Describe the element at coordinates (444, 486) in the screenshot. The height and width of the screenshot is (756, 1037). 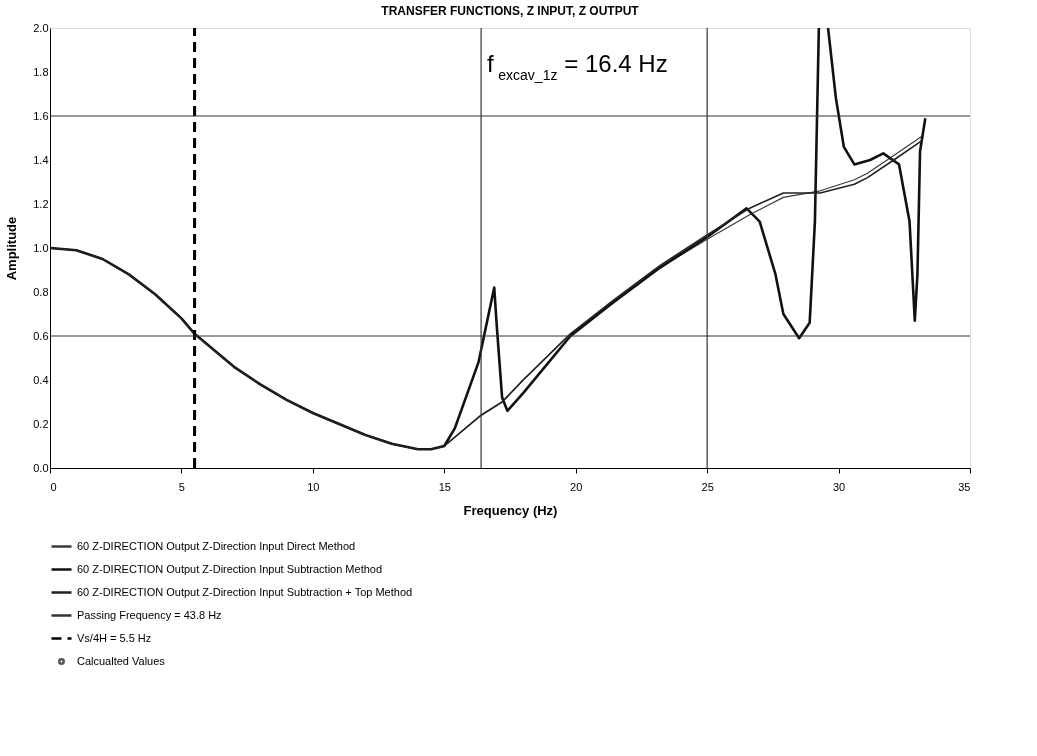
I see `x-tick-label: 15` at that location.